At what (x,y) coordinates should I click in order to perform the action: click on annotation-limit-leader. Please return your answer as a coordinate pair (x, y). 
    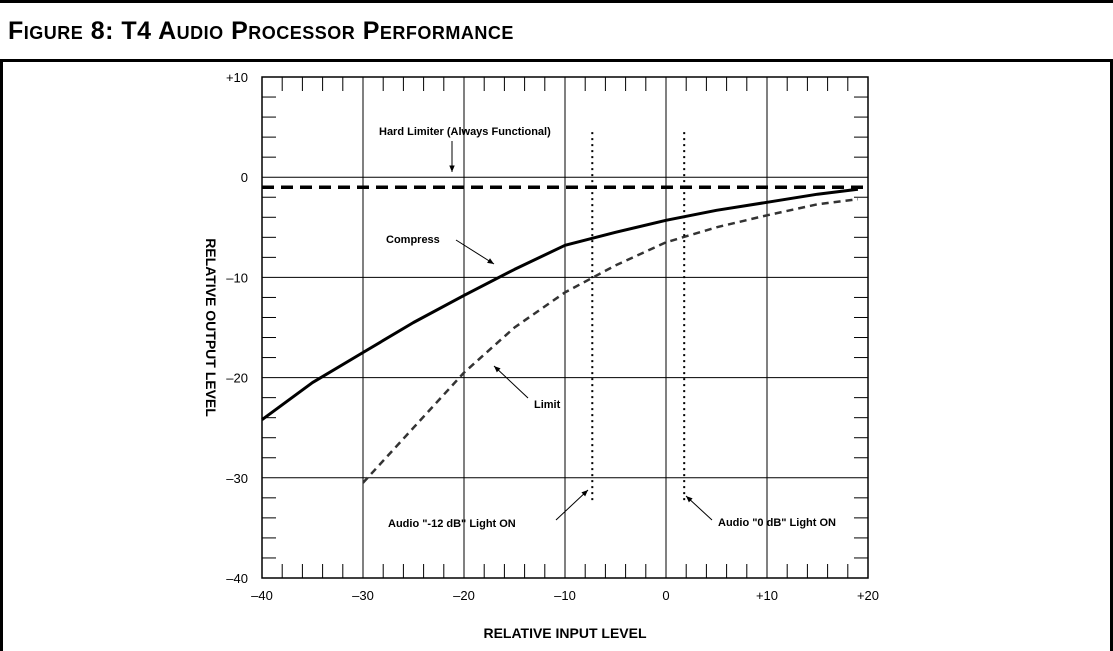
    Looking at the image, I should click on (511, 382).